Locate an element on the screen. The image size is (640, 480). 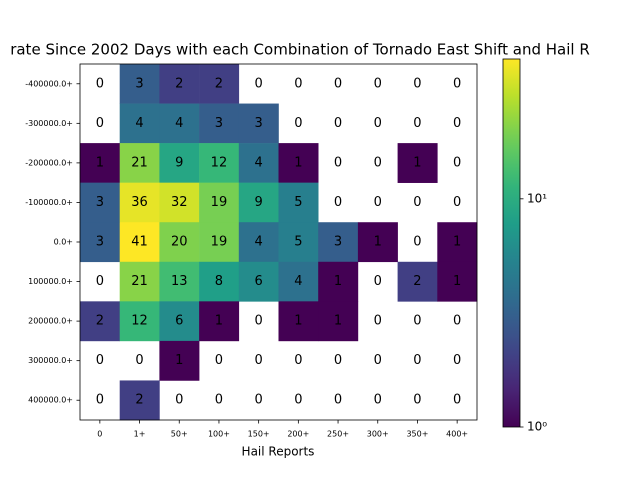
y-tick-label: 300000.0+ is located at coordinates (50, 360).